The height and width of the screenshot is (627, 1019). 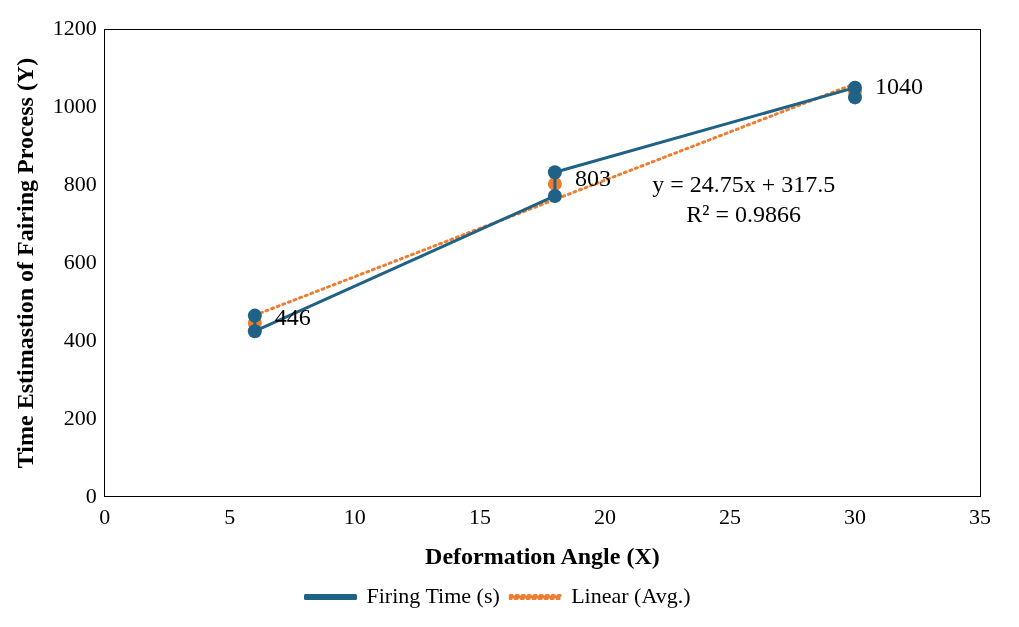 I want to click on y-axis-title: Time Estimastion of Fairing Process (Y), so click(x=24, y=263).